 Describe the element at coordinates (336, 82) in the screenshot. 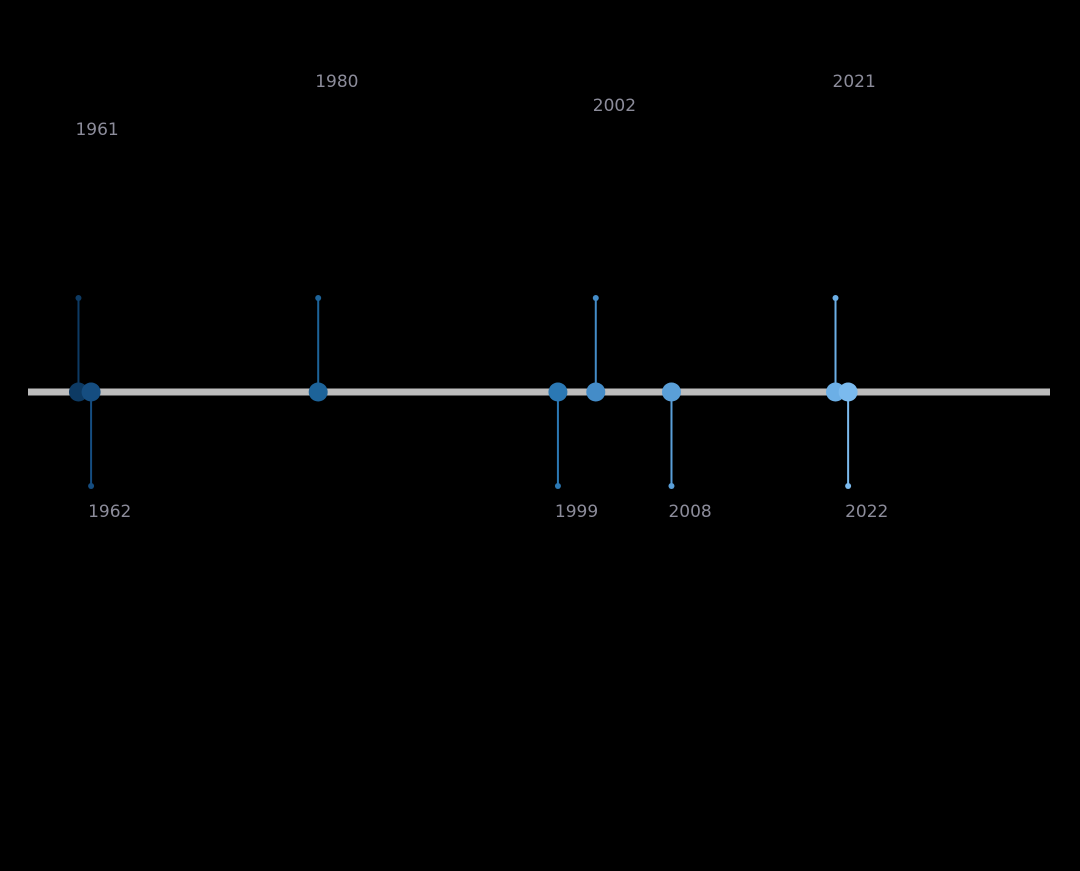

I see `event-label: 1980` at that location.